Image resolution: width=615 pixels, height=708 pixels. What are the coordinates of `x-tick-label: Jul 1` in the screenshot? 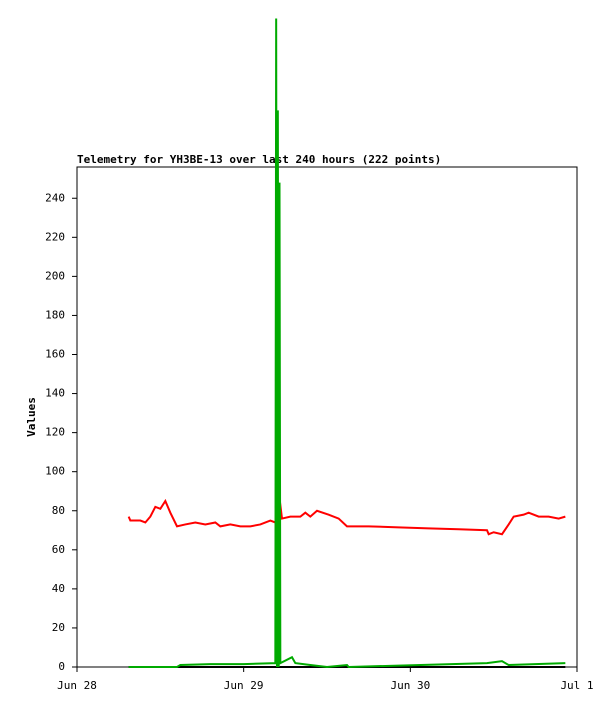 It's located at (576, 685).